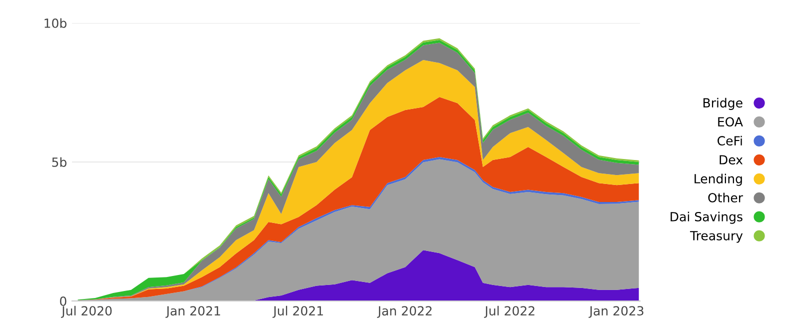 The height and width of the screenshot is (327, 796). What do you see at coordinates (718, 180) in the screenshot?
I see `legend-label: Lending` at bounding box center [718, 180].